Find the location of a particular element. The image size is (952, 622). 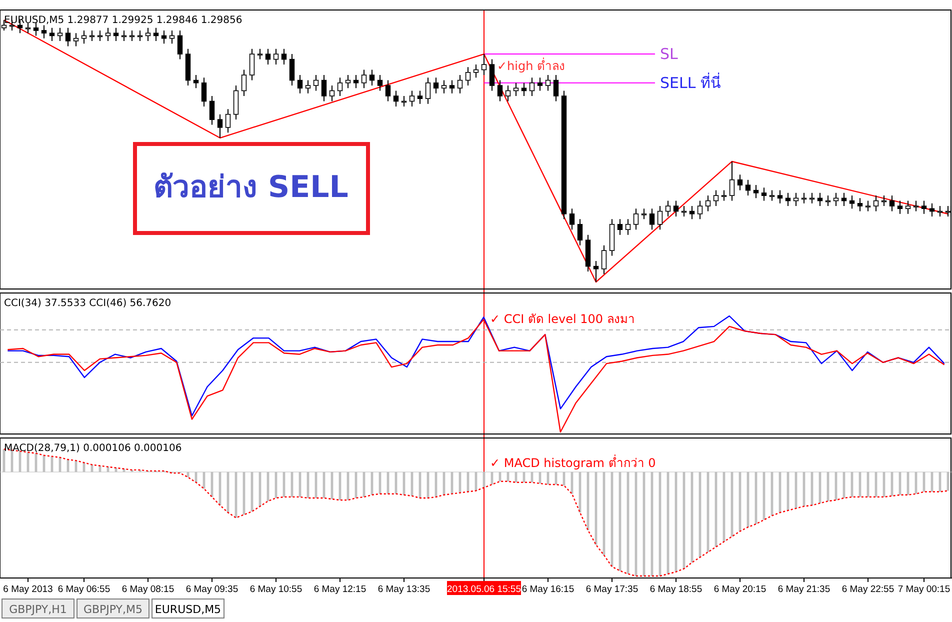

x-tick-label: 6 May 22:55 is located at coordinates (868, 589).